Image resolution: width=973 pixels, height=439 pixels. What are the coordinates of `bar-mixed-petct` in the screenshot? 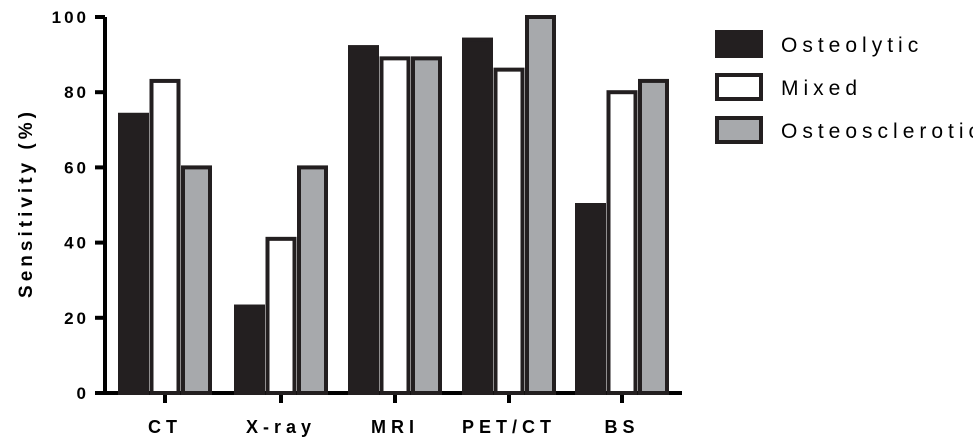 It's located at (509, 231).